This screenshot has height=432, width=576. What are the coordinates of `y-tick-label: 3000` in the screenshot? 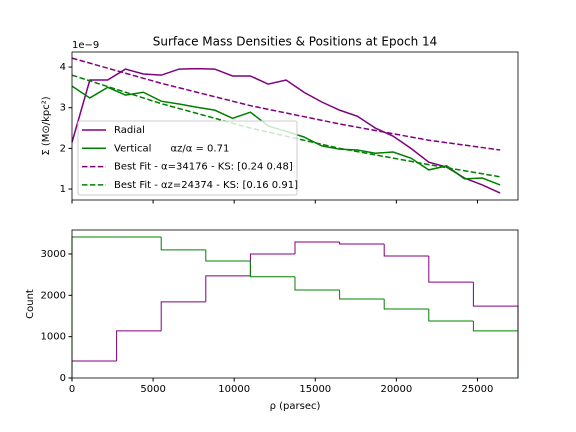 It's located at (53, 254).